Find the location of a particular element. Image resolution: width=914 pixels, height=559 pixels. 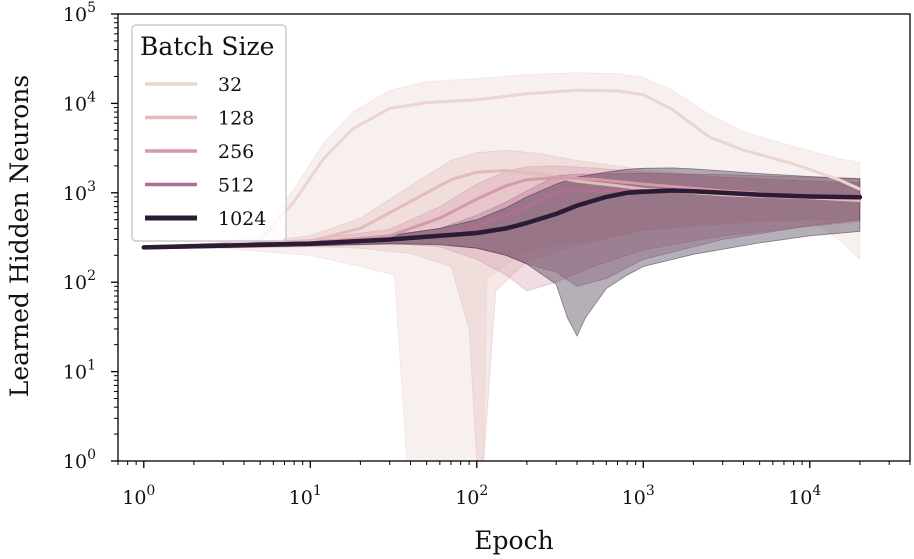

legend: Batch Size 32 128 256 512 1024 is located at coordinates (209, 133).